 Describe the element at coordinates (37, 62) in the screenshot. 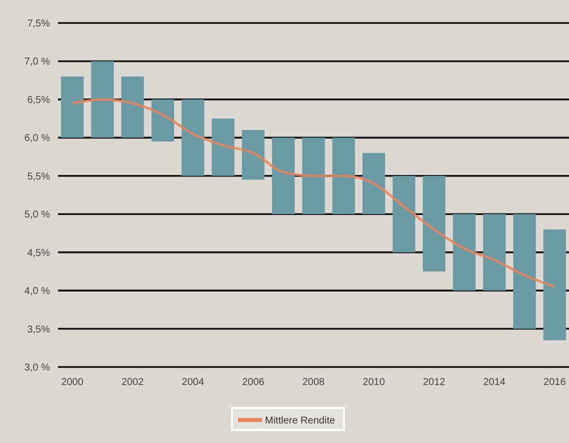

I see `y-tick-label: 7,0 %` at that location.